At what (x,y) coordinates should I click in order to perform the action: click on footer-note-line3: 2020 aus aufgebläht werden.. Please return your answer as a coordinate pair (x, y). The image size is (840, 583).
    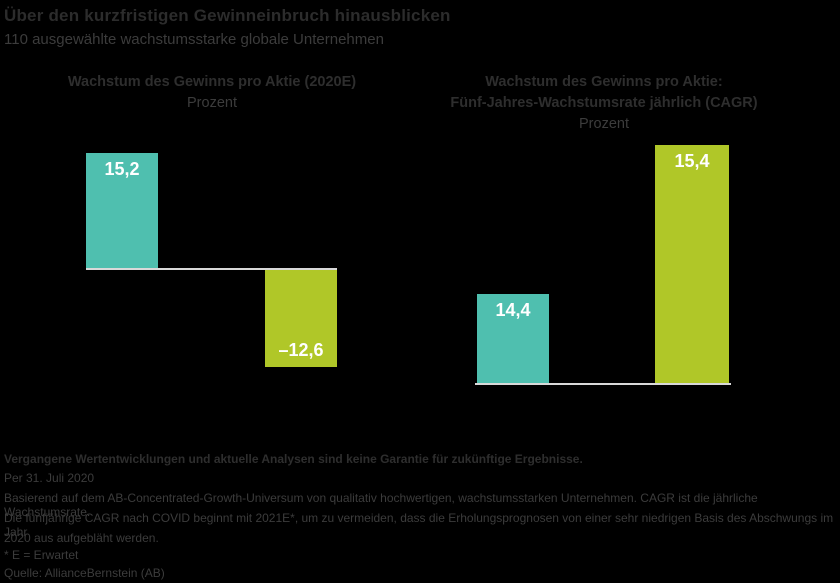
    Looking at the image, I should click on (81, 538).